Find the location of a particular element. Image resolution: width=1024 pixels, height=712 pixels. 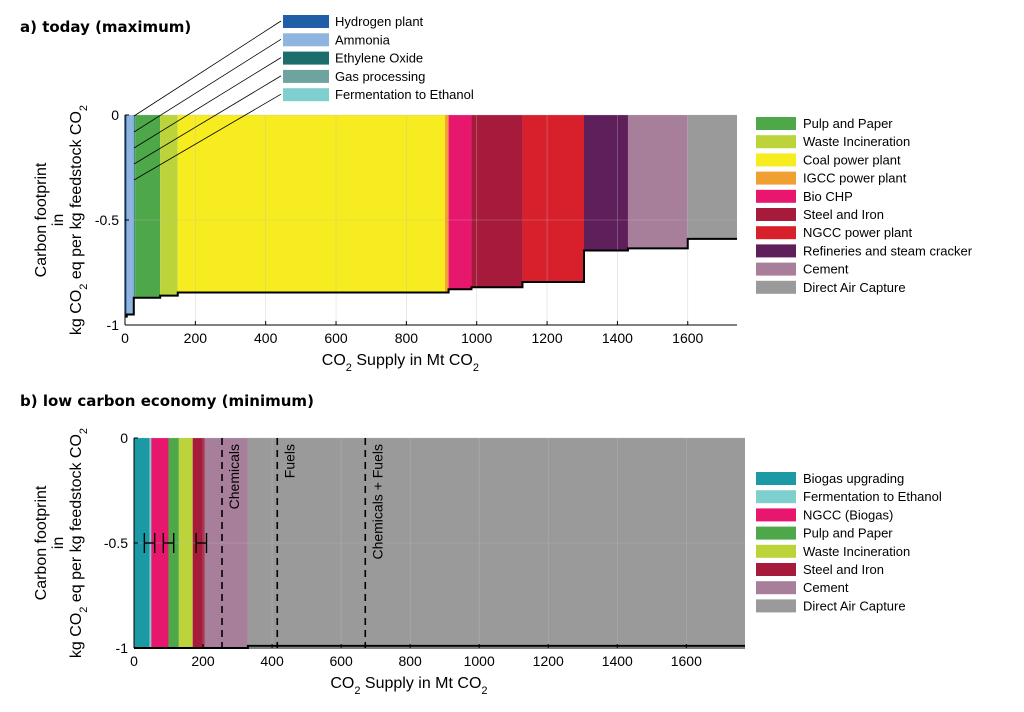

leader-line-fermentation-to-ethanol is located at coordinates (207, 137).